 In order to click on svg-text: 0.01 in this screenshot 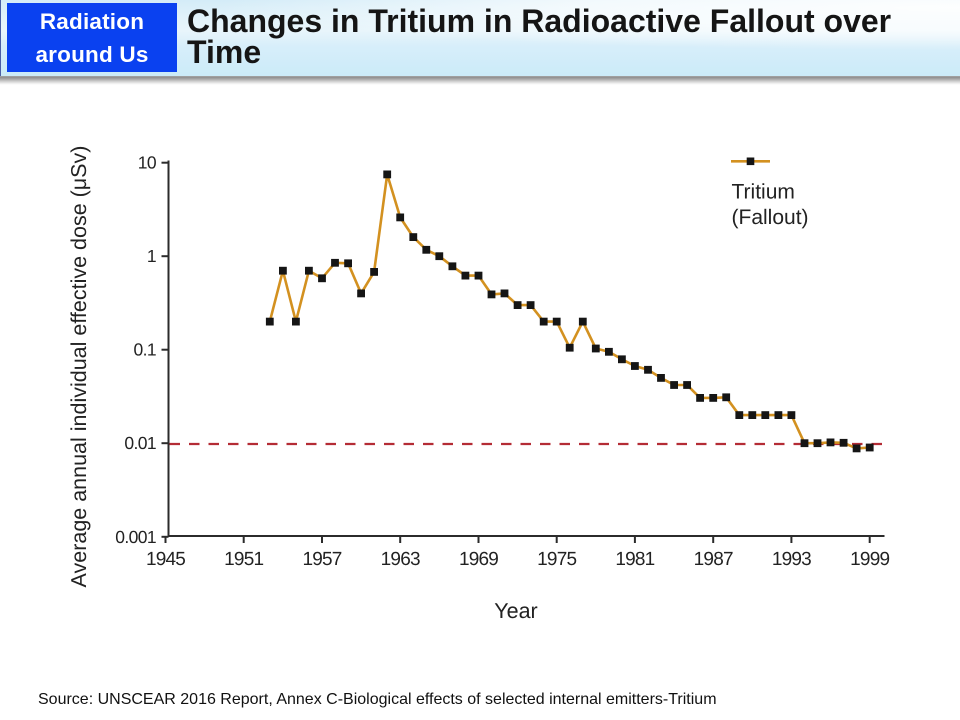, I will do `click(140, 443)`.